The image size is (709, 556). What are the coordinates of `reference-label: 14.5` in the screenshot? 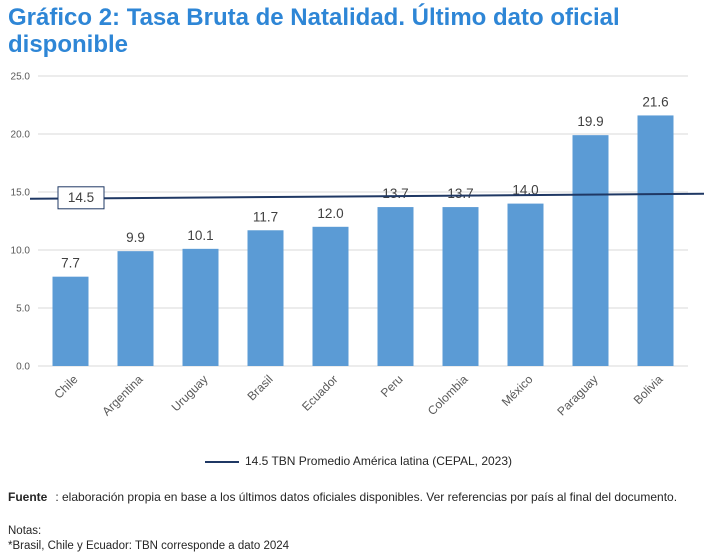 It's located at (81, 197).